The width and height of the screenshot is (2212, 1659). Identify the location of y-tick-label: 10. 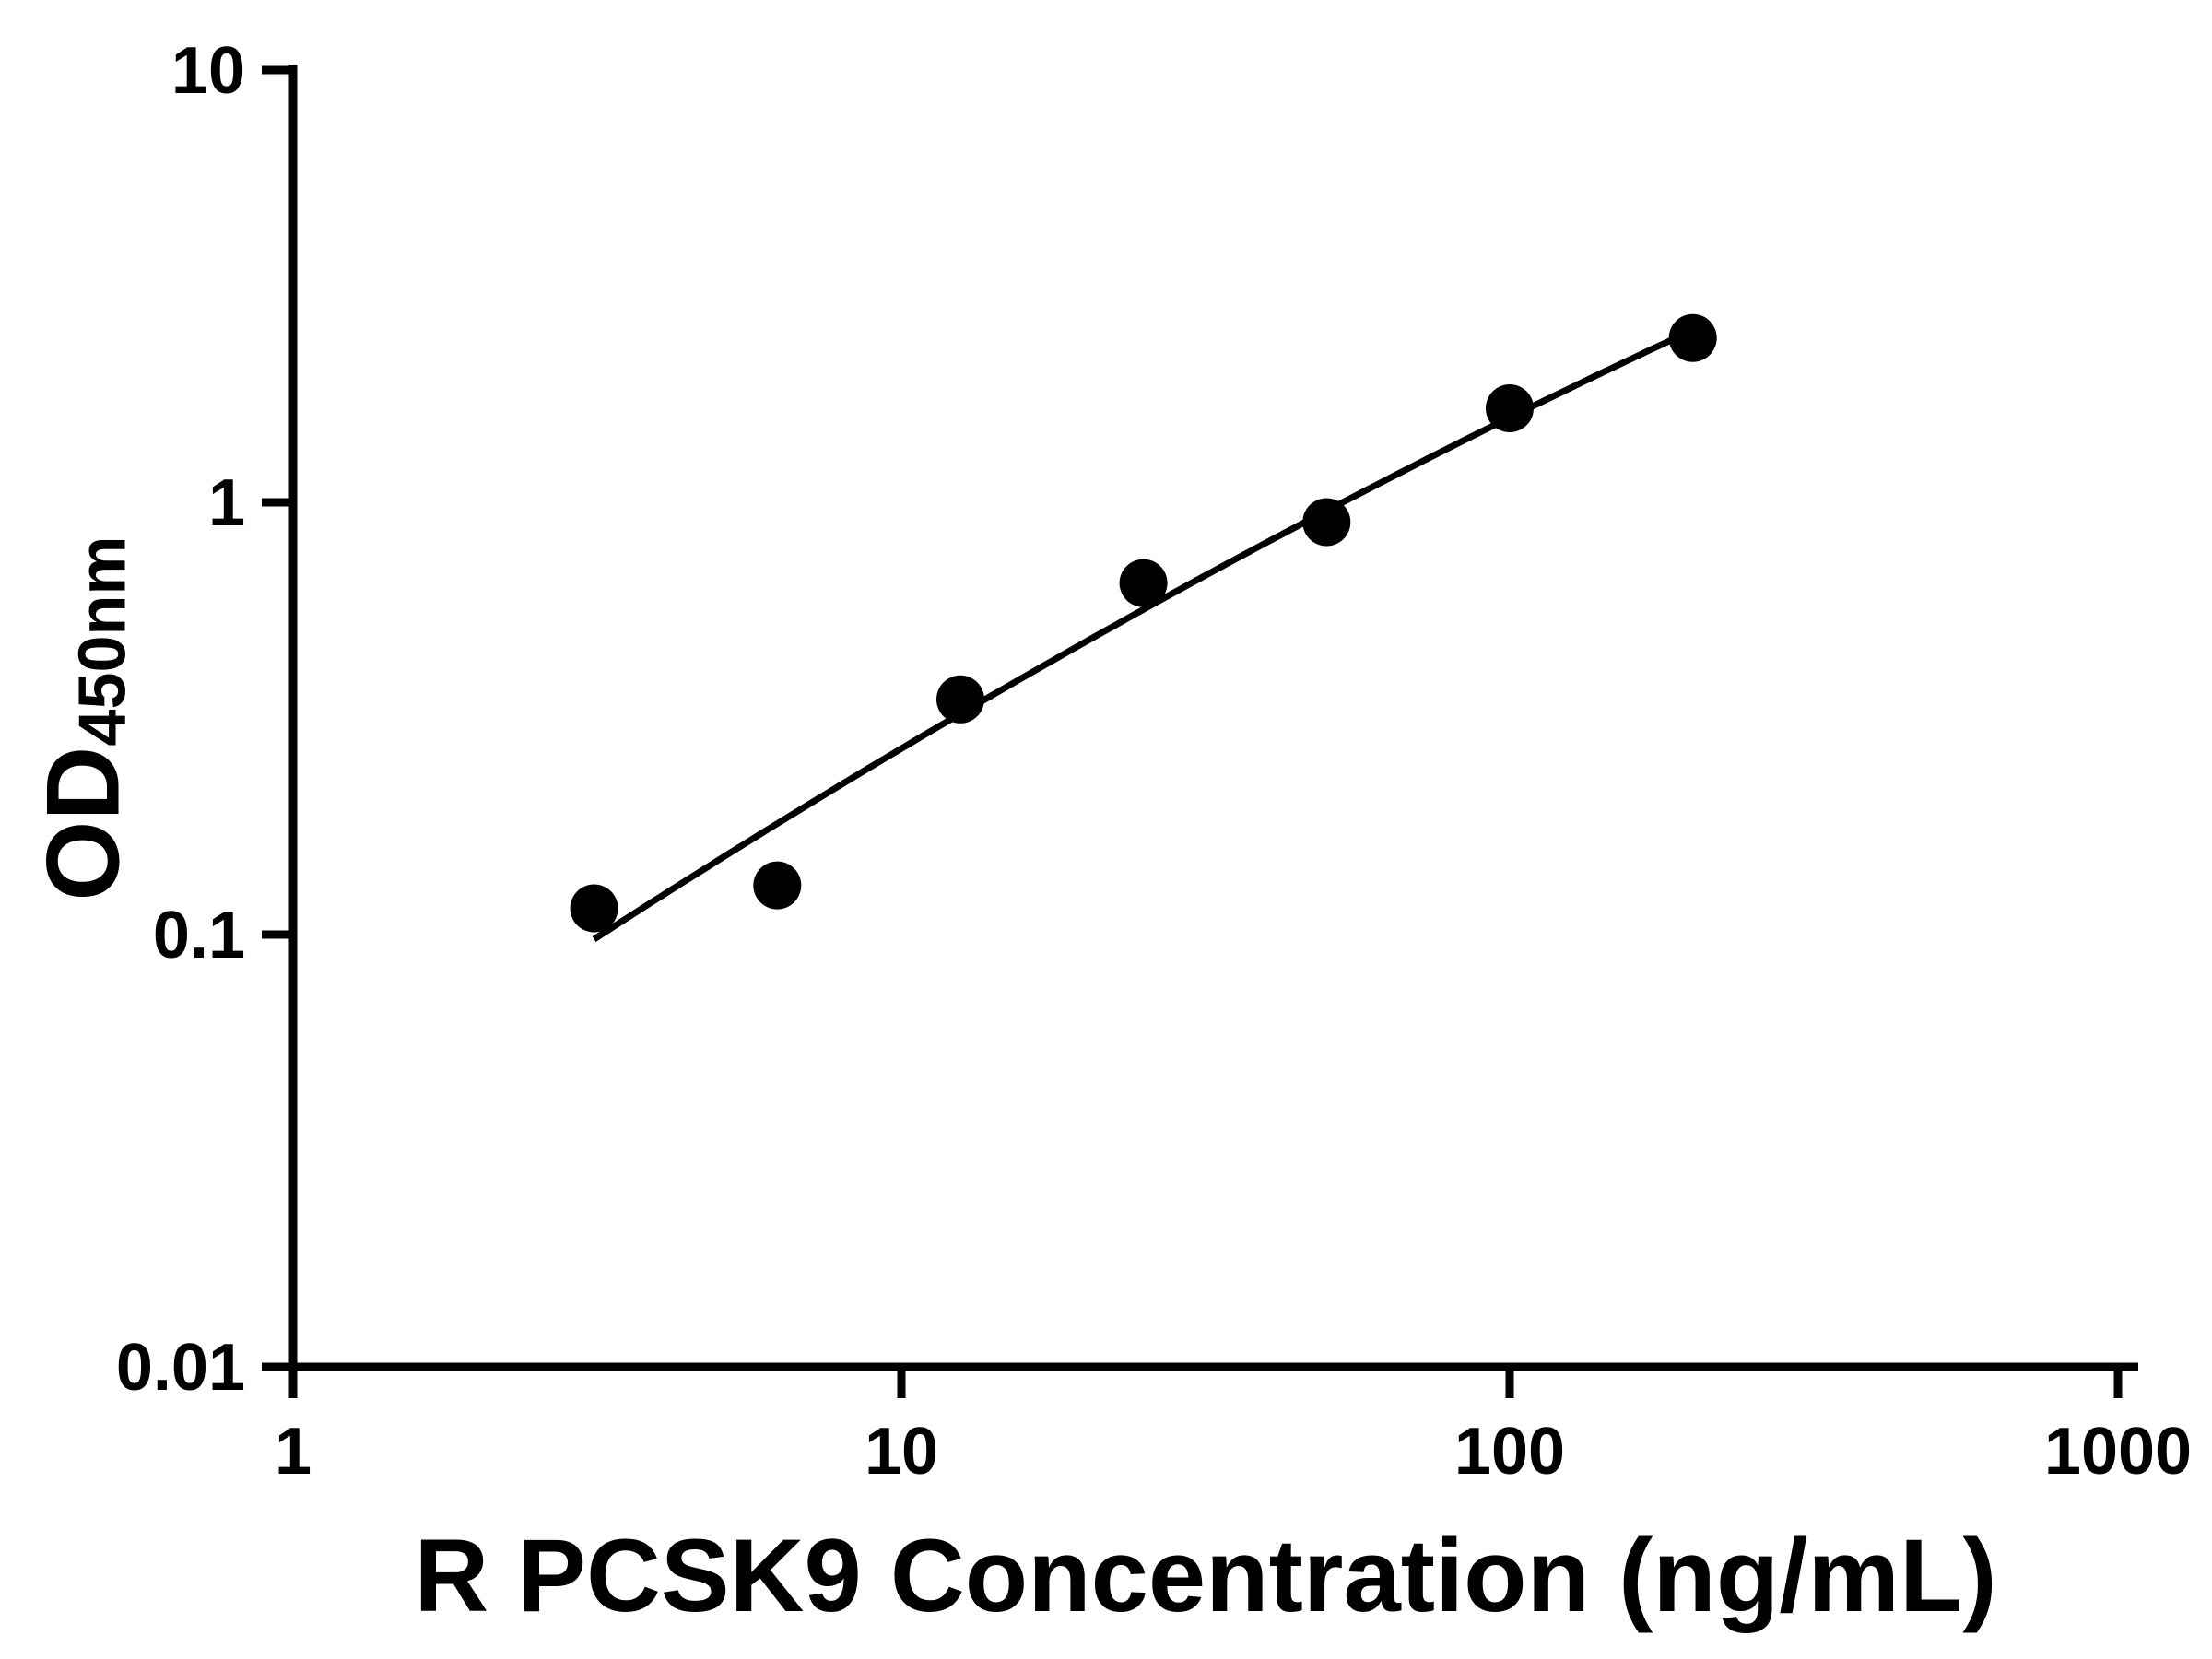
(208, 71).